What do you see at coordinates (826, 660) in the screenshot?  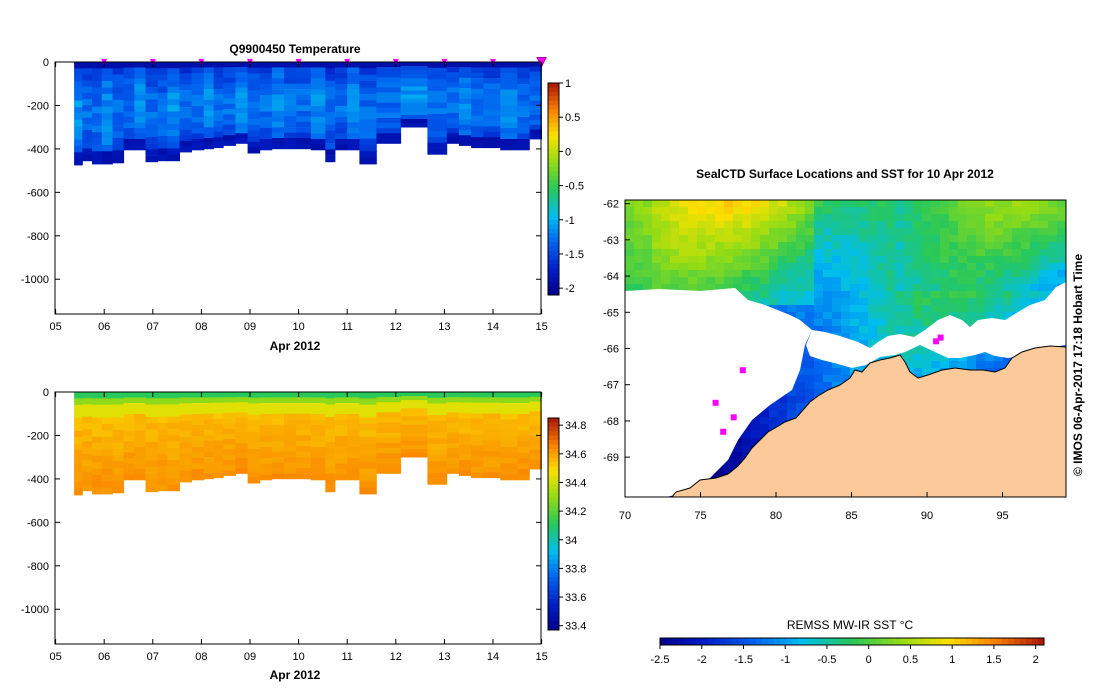 I see `sst-colorbar-tick-label: -0.5` at bounding box center [826, 660].